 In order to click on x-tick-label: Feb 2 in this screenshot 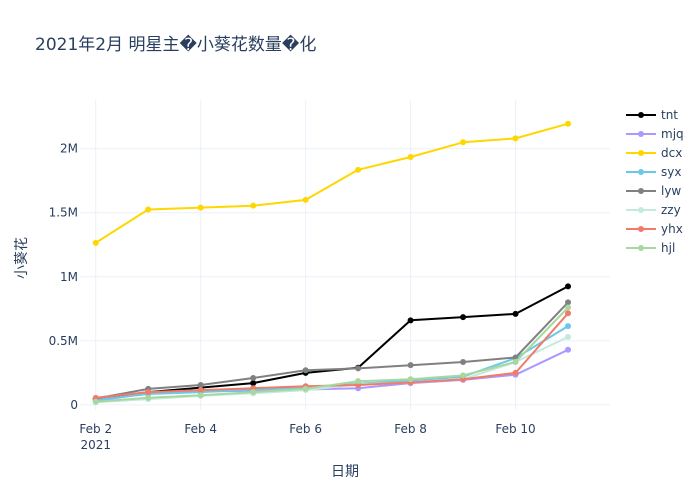, I will do `click(95, 429)`.